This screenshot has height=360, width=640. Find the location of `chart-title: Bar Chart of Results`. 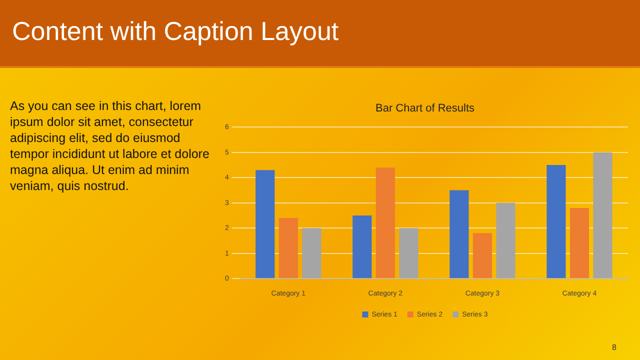

chart-title: Bar Chart of Results is located at coordinates (425, 108).